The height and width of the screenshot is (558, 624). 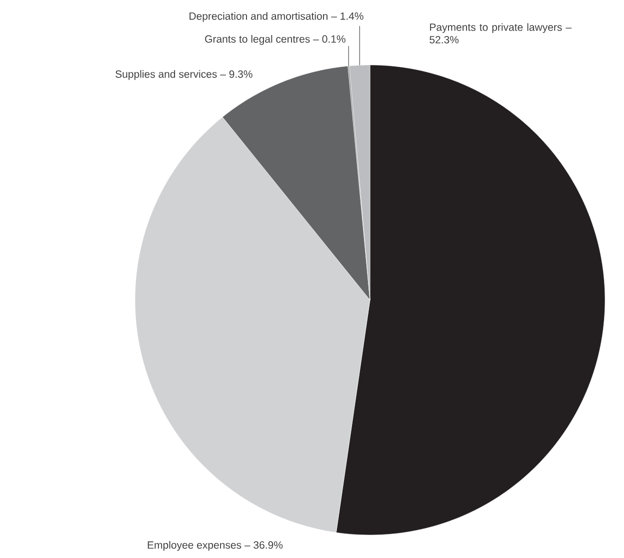 I want to click on slice-label: Depreciation and amortisation – 1.4%, so click(x=277, y=17).